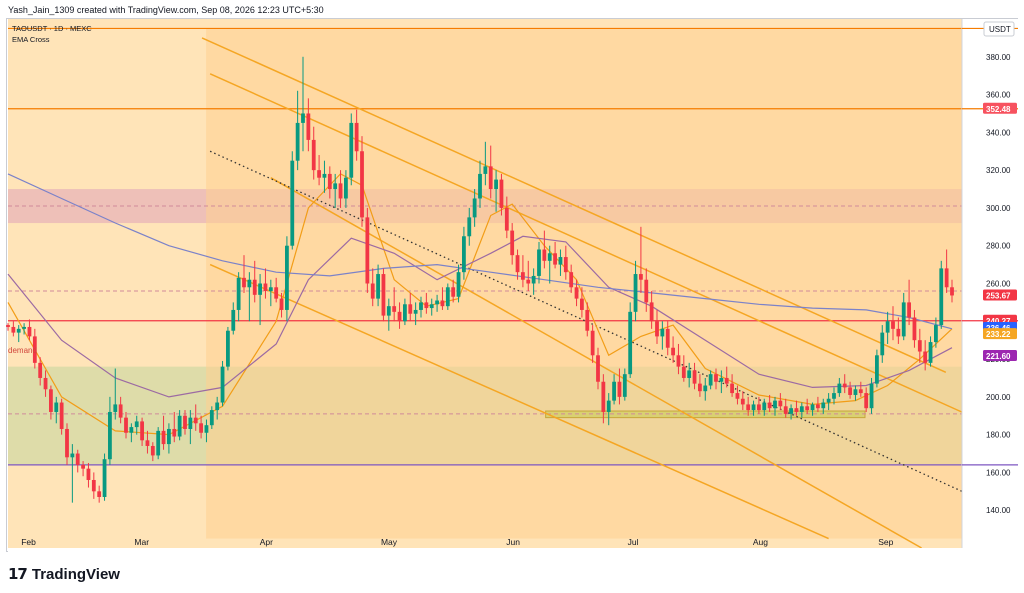 Image resolution: width=1024 pixels, height=593 pixels. I want to click on price-label-badge, so click(1000, 334).